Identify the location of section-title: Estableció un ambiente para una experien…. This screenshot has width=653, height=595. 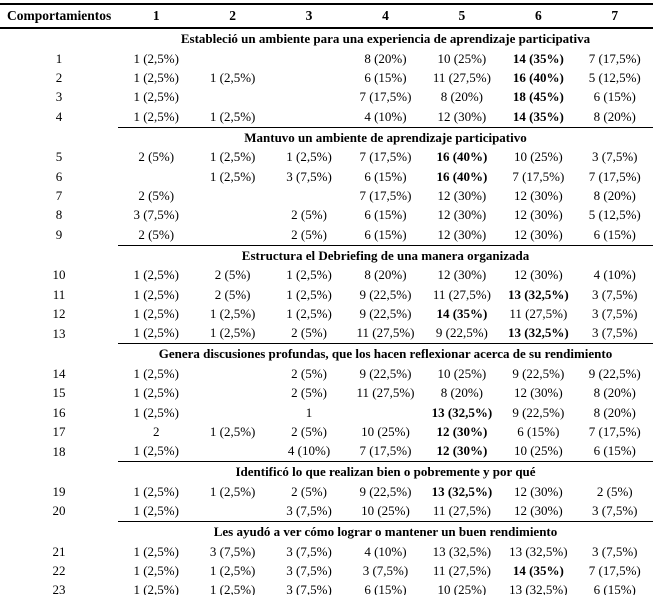
(385, 38).